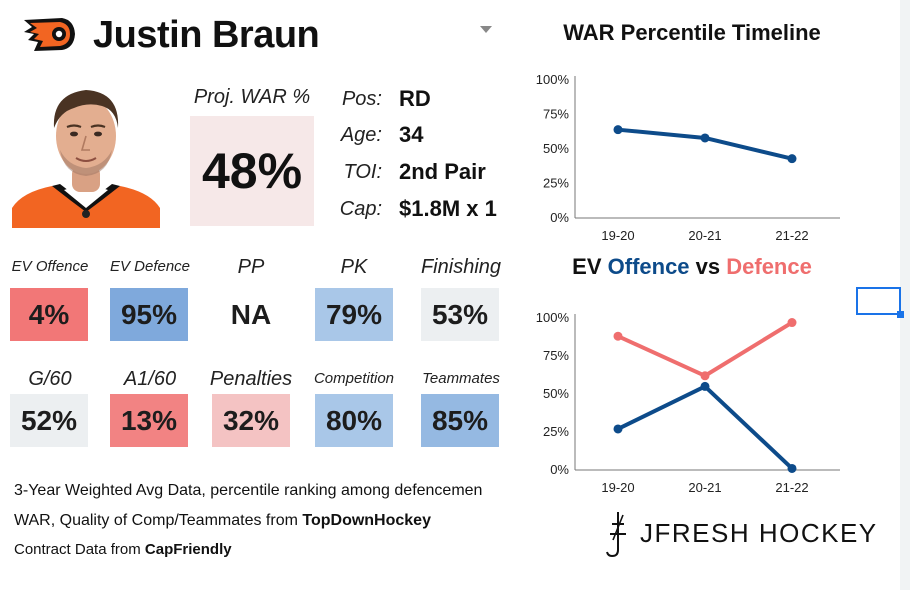 The height and width of the screenshot is (590, 910). Describe the element at coordinates (150, 266) in the screenshot. I see `stat-label-ev-defence: EV Defence` at that location.